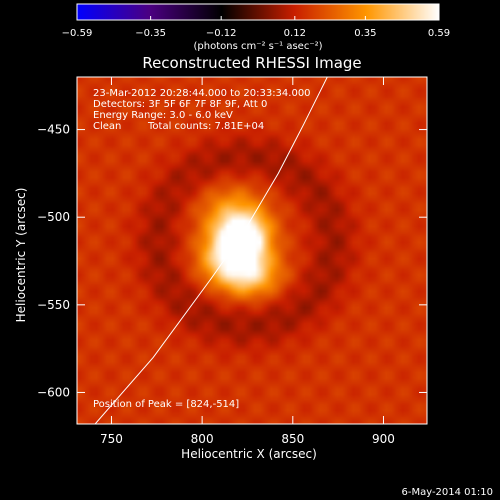  What do you see at coordinates (295, 33) in the screenshot?
I see `colorbar-tick-label: 0.12` at bounding box center [295, 33].